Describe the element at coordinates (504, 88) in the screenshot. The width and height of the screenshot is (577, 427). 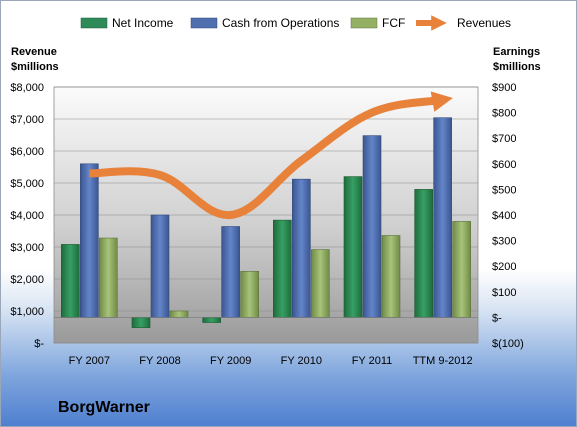
I see `right-tick-label: $900` at that location.